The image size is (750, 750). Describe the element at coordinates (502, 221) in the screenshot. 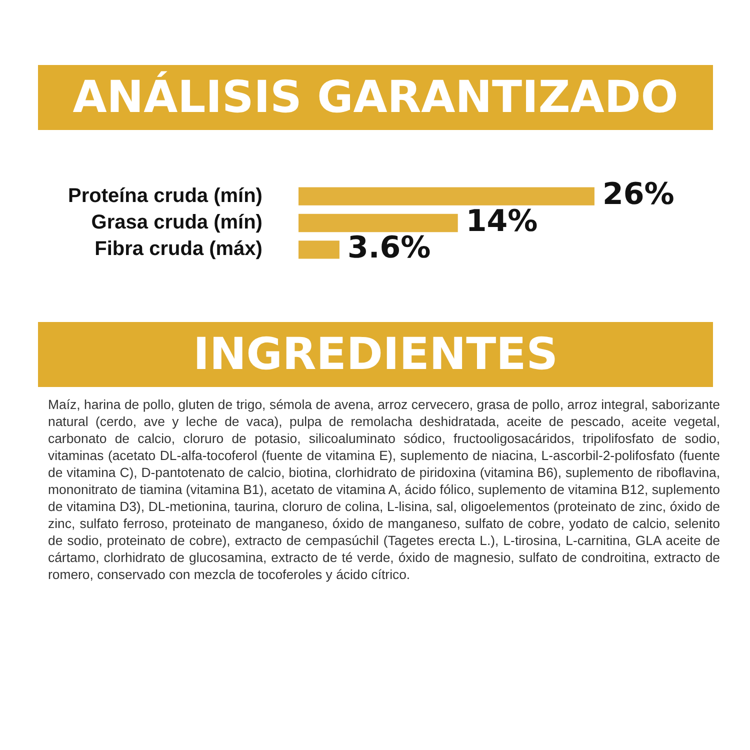

I see `data-label: 14%` at that location.